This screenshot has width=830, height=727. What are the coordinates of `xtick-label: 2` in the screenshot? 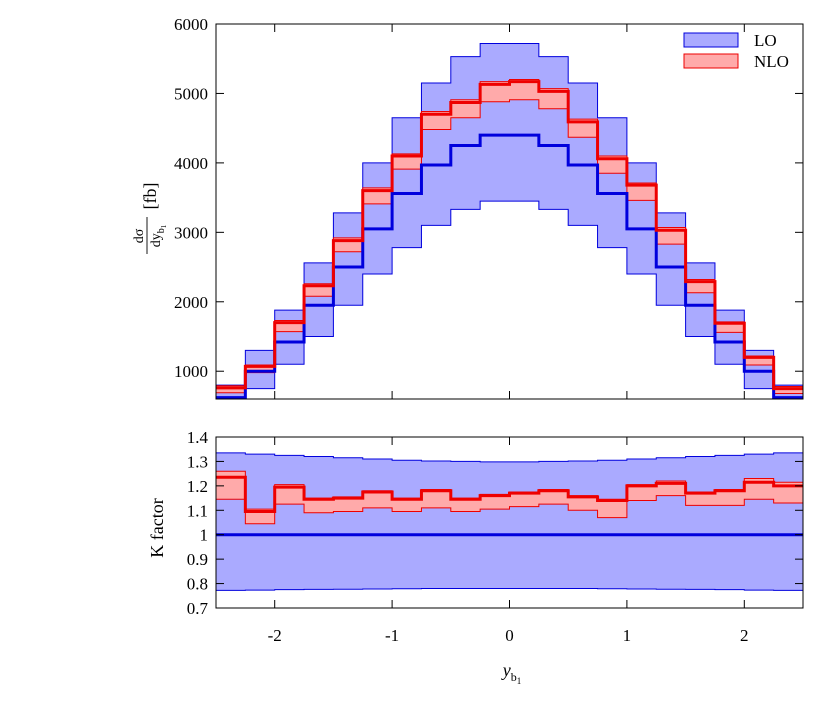 It's located at (744, 635).